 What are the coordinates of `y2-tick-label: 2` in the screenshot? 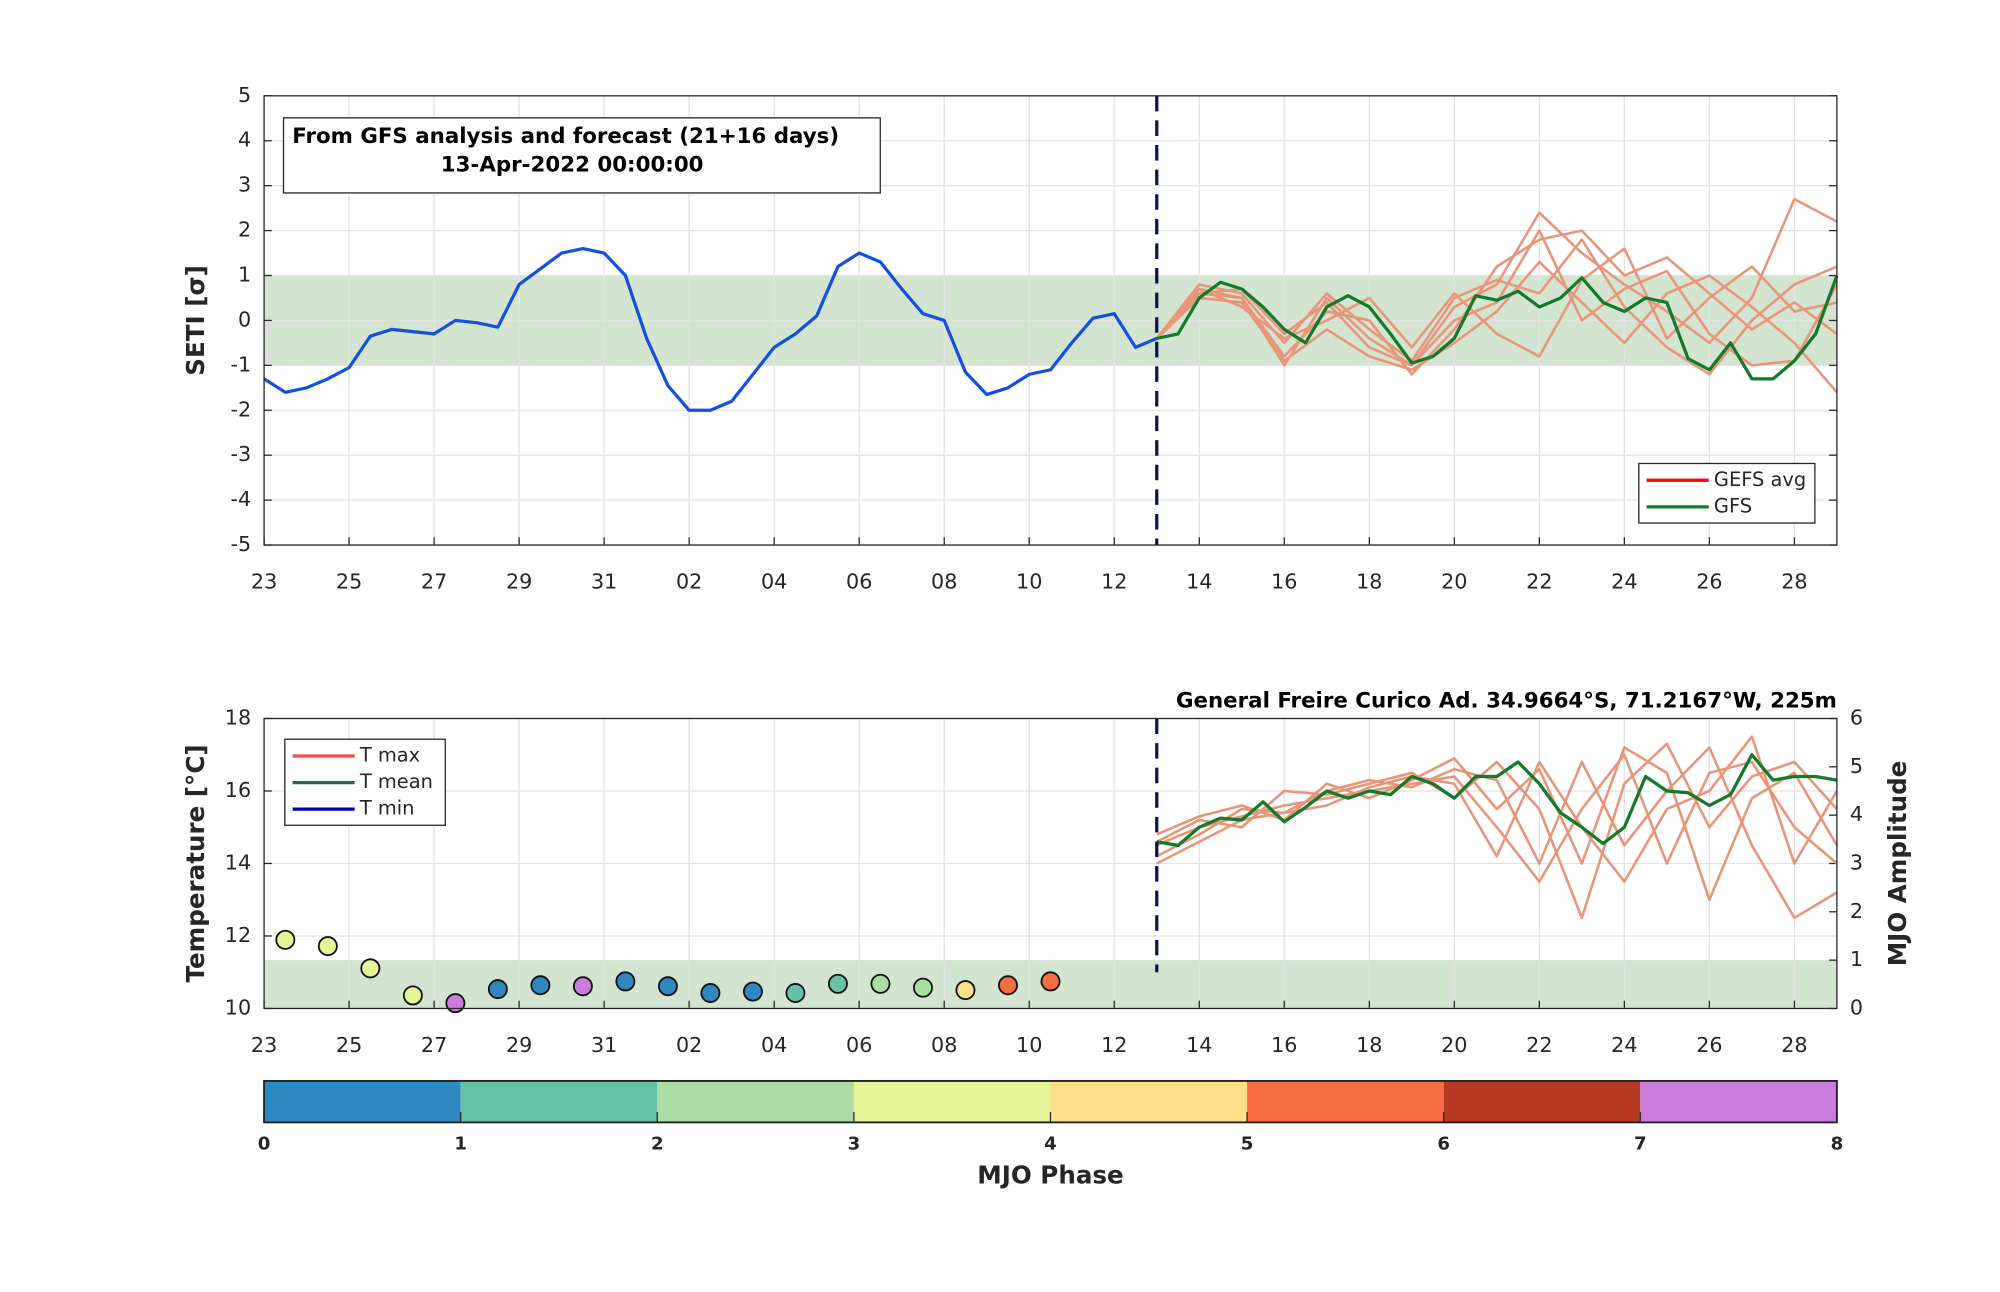 It's located at (1856, 911).